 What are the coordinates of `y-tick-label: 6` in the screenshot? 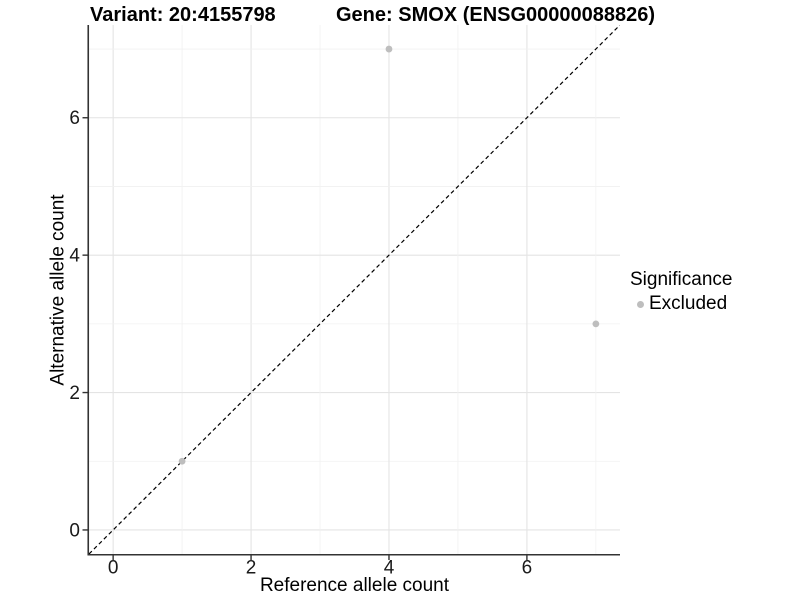 It's located at (74, 118).